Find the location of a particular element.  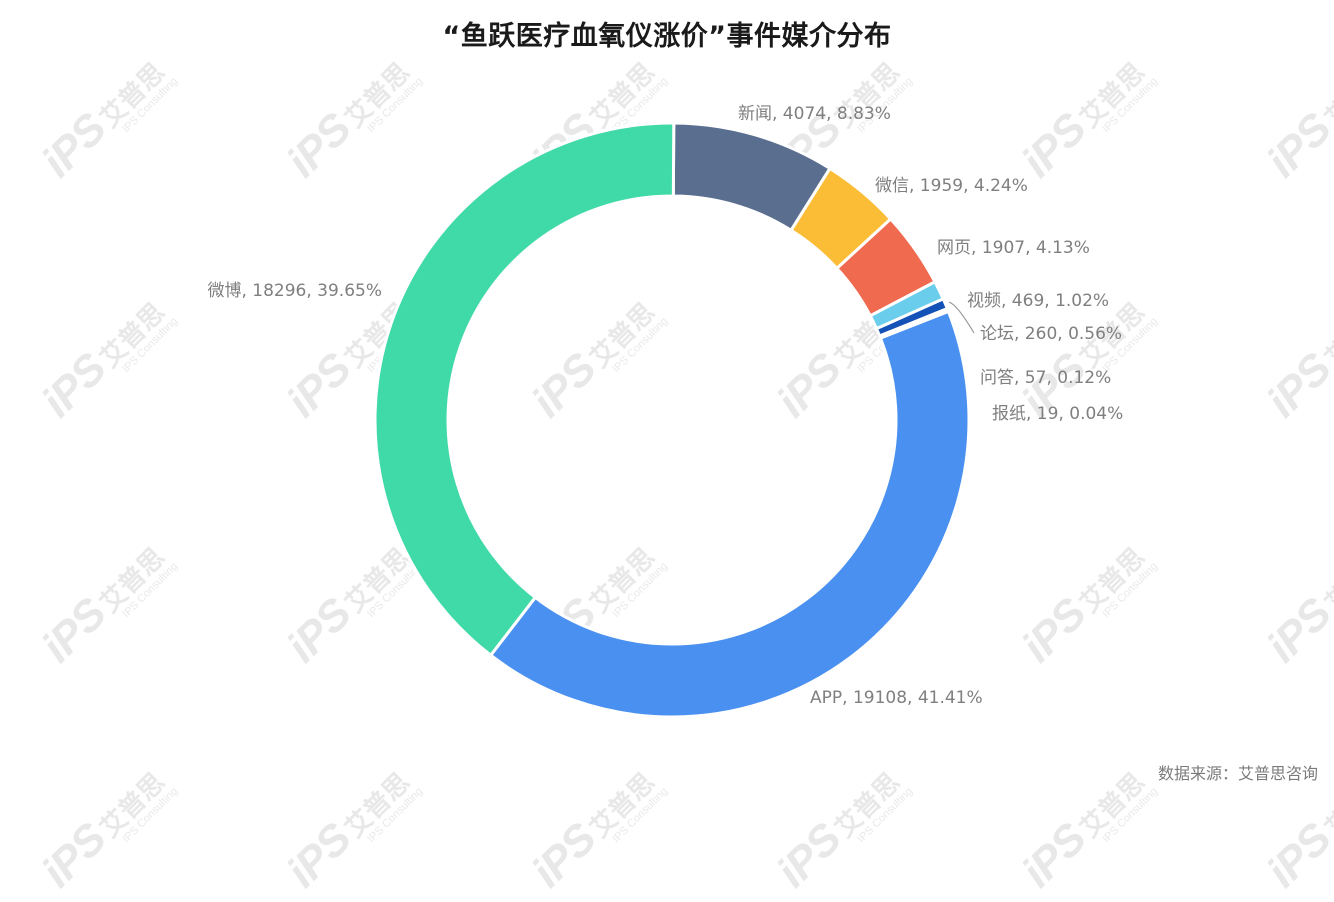

slice-label-3: 微信, 1959, 4.24% is located at coordinates (951, 186).